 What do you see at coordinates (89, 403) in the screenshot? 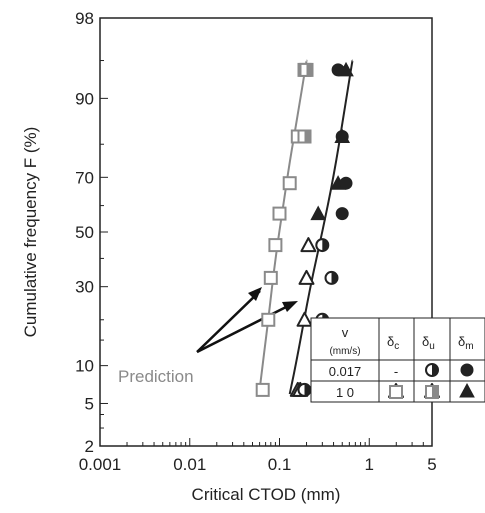
I see `y-tick-label: 5` at bounding box center [89, 403].